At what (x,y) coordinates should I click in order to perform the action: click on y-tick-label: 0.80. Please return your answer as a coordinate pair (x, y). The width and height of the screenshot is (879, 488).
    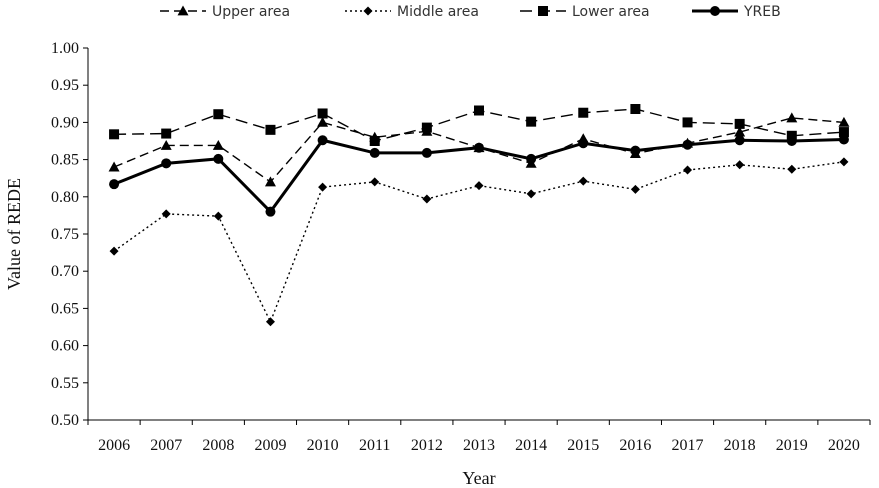
    Looking at the image, I should click on (65, 197).